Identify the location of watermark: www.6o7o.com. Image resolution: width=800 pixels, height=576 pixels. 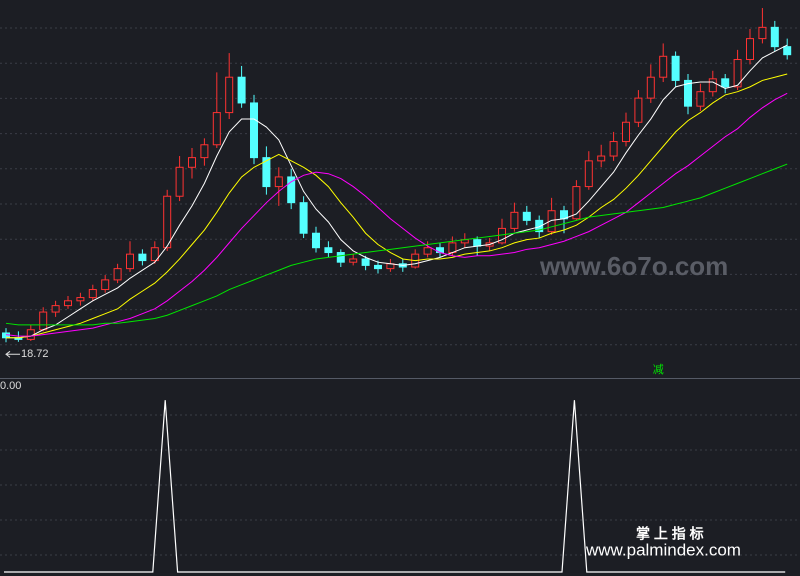
(633, 266).